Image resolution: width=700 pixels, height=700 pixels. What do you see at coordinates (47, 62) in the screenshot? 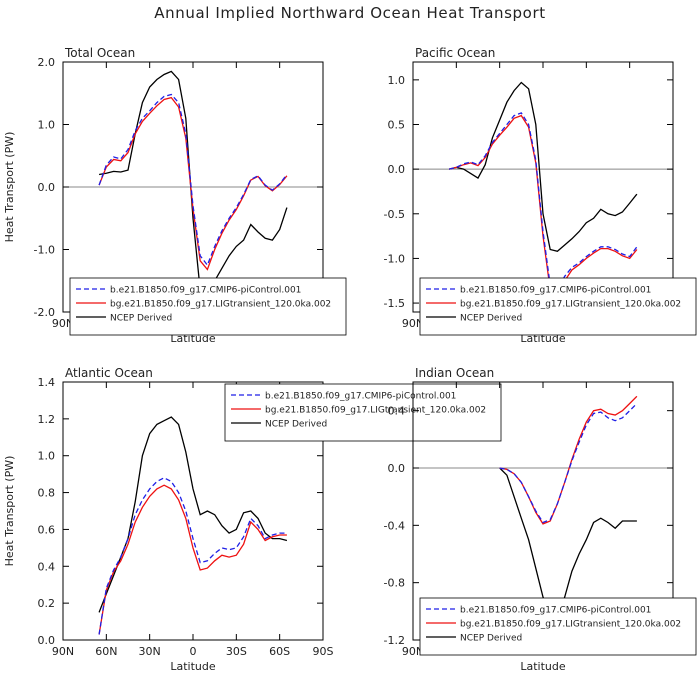
I see `y-tick-label: 2.0` at bounding box center [47, 62].